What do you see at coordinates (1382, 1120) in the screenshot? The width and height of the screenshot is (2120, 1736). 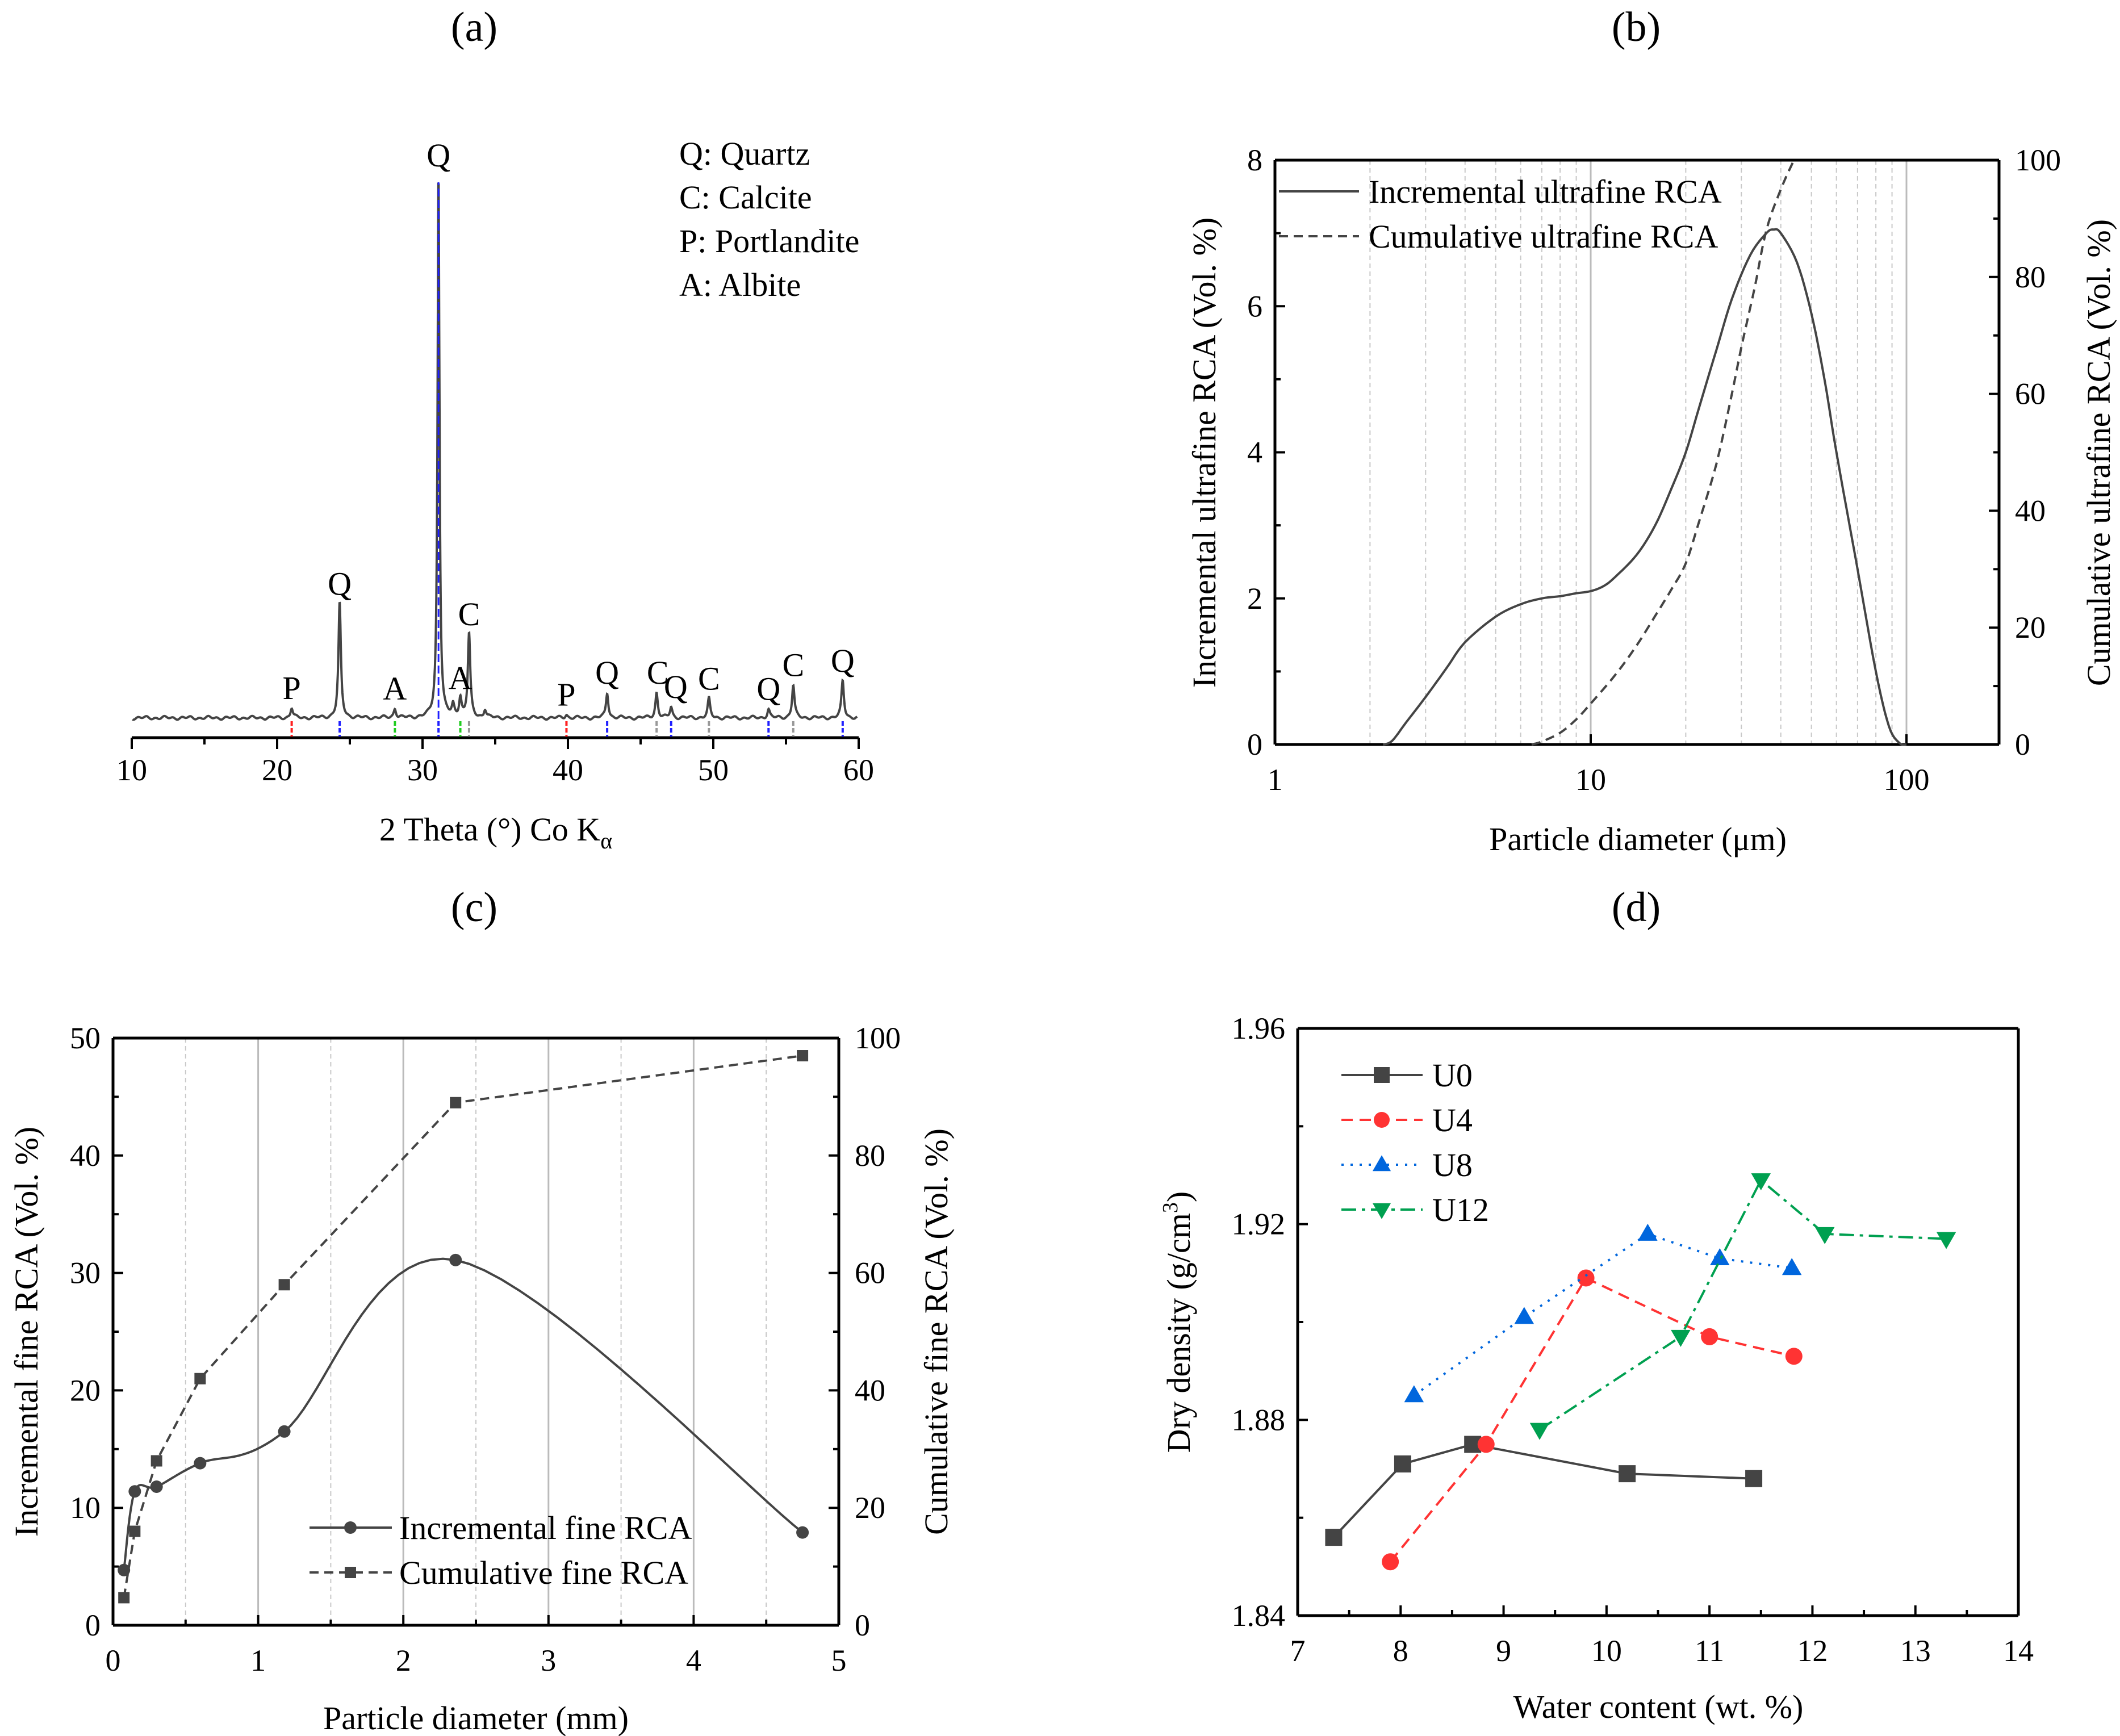 I see `legend-marker-U4` at bounding box center [1382, 1120].